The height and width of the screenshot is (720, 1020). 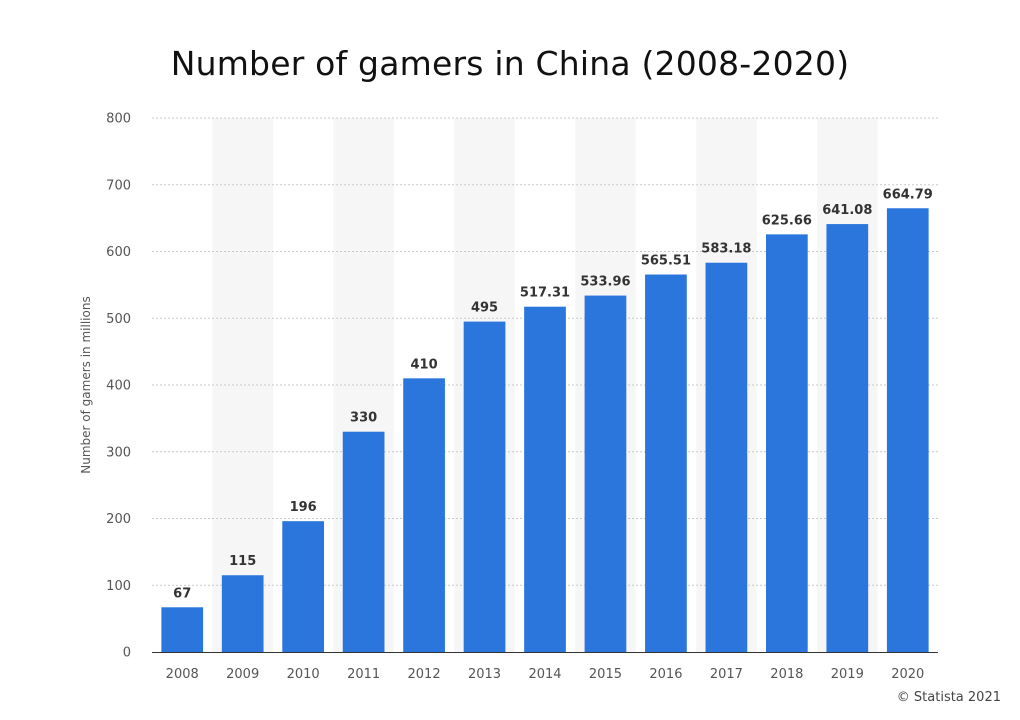 What do you see at coordinates (118, 119) in the screenshot?
I see `y-tick-label: 800` at bounding box center [118, 119].